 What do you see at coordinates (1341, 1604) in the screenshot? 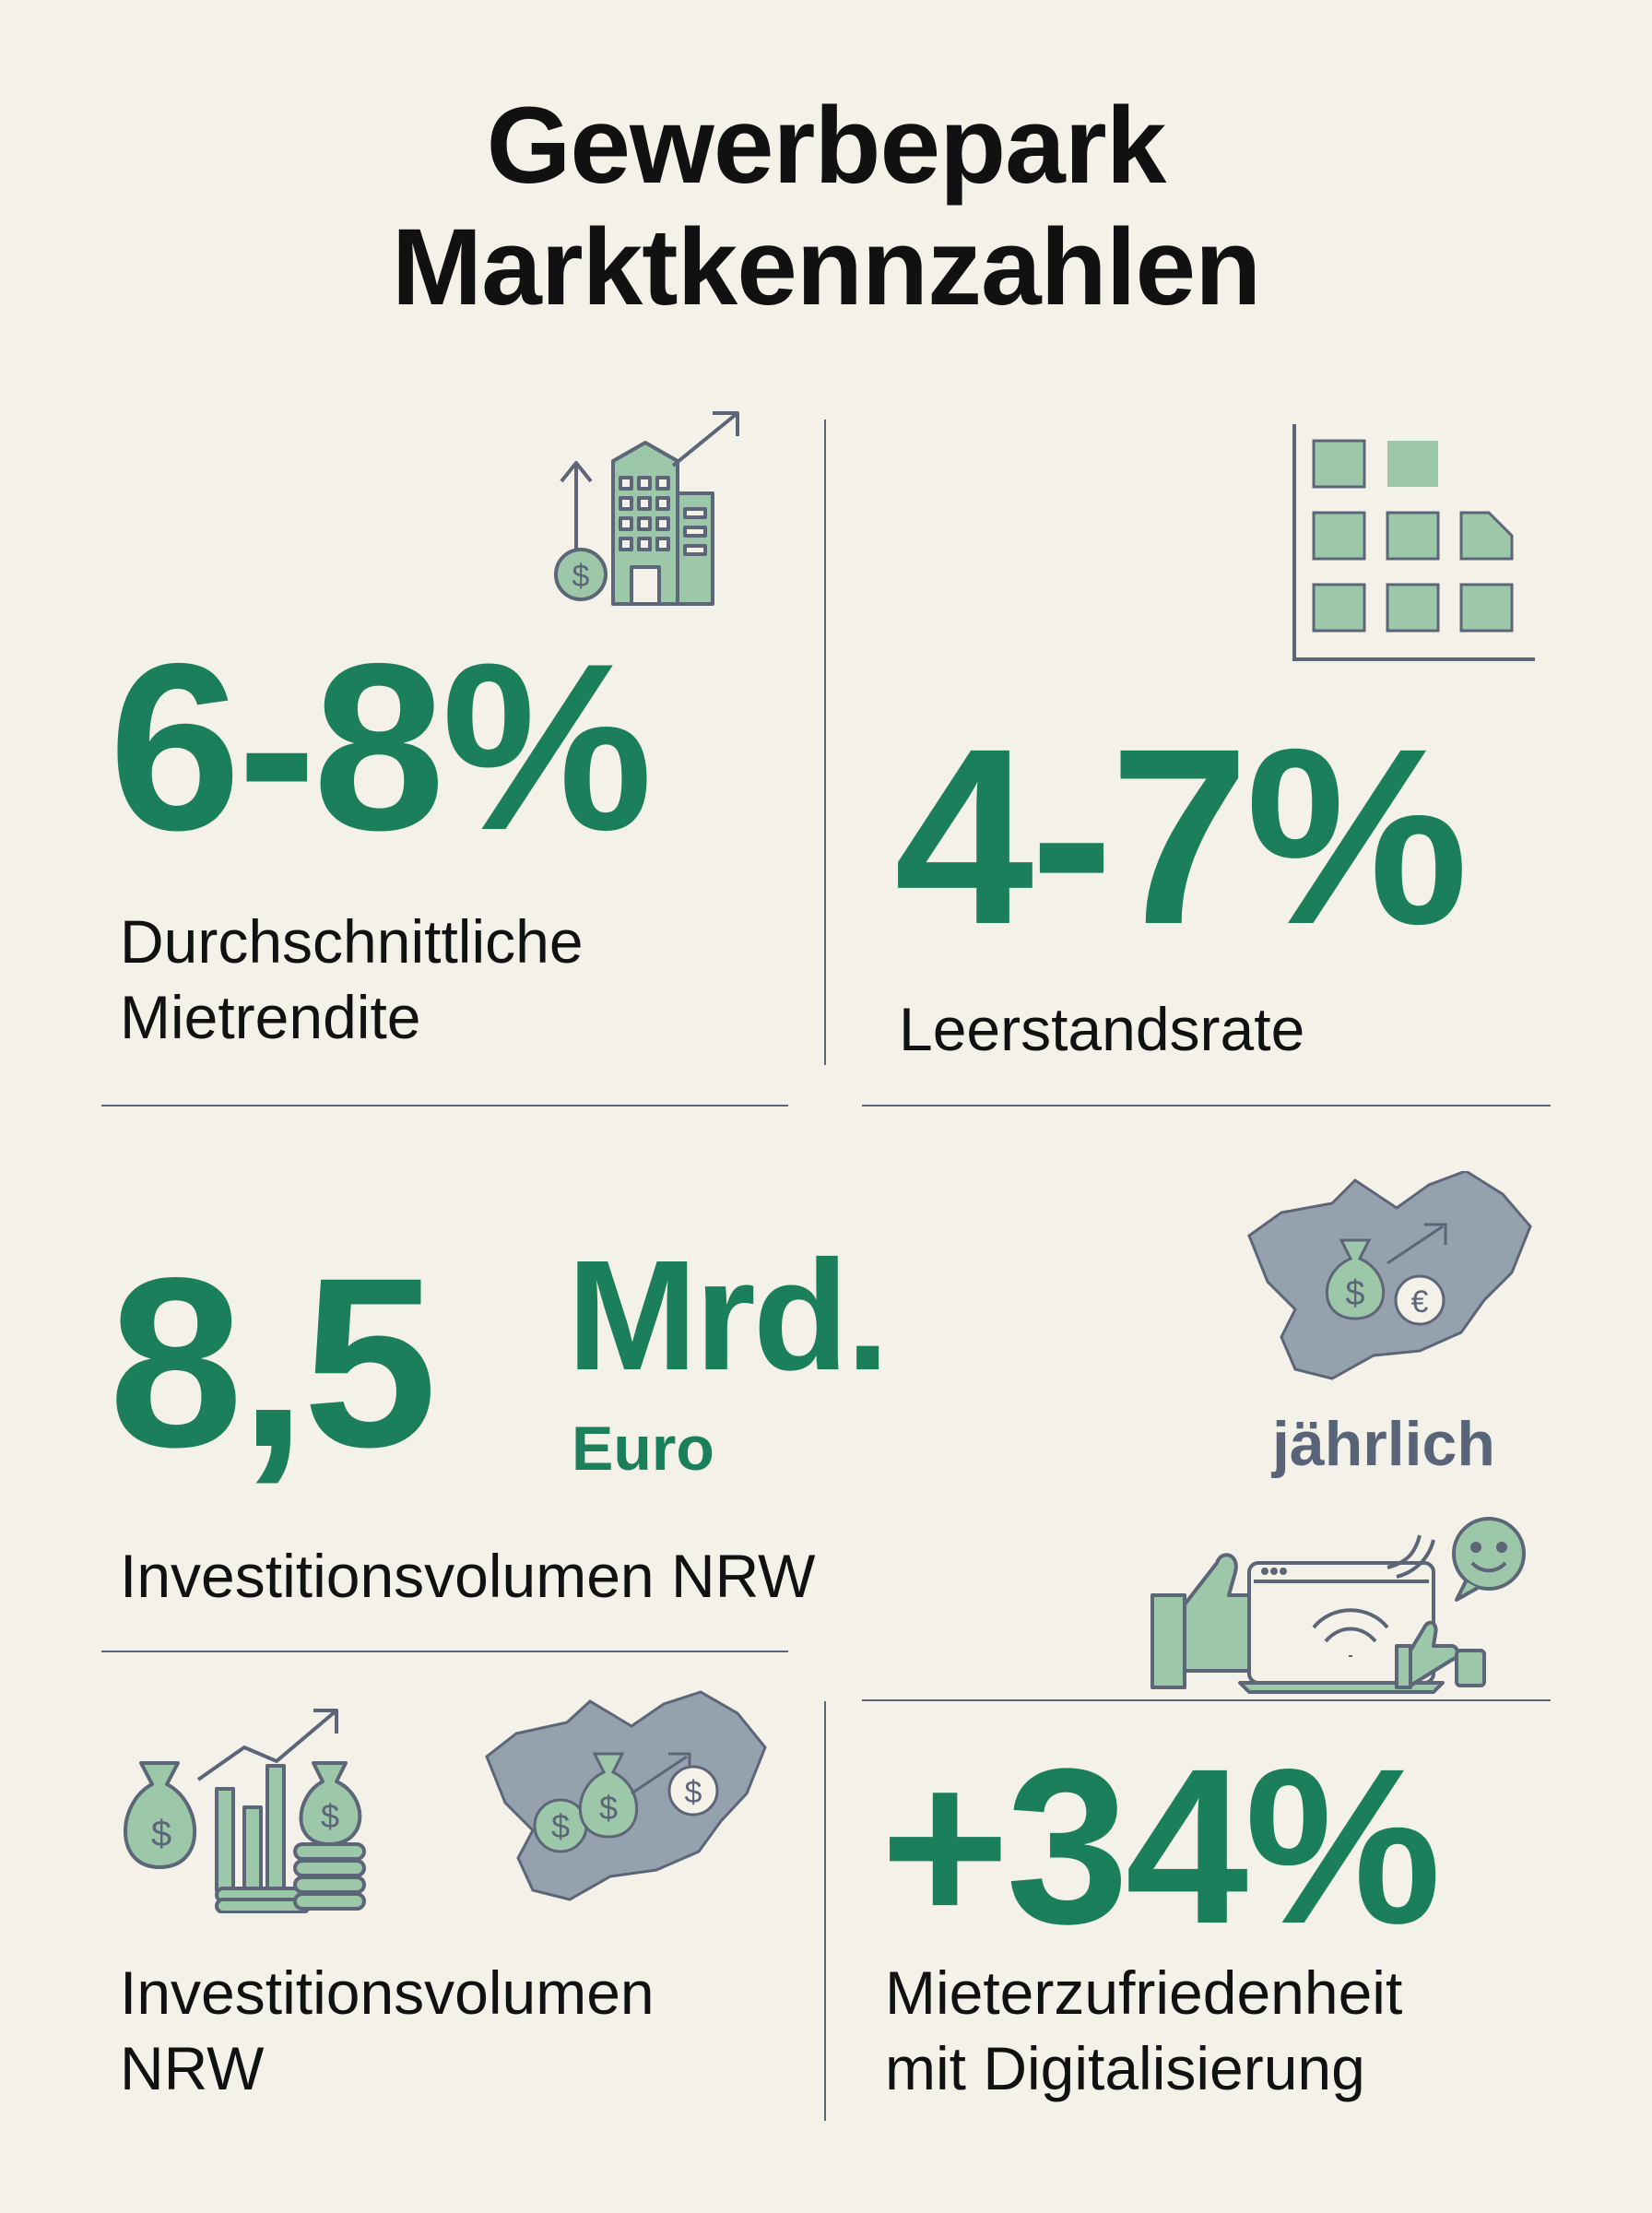
I see `digital-satisfaction-icon` at bounding box center [1341, 1604].